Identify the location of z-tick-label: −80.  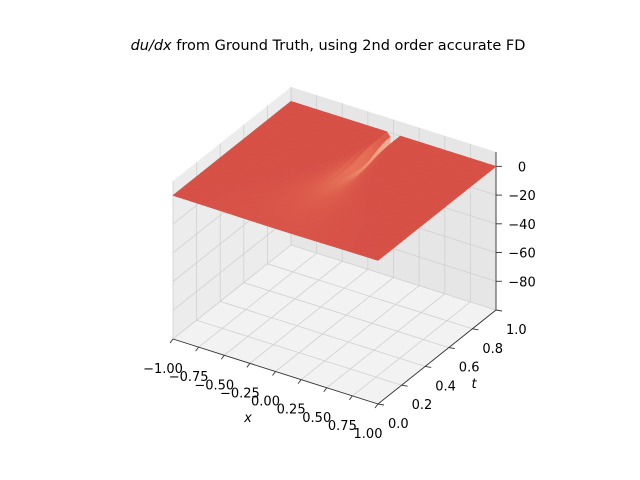
(521, 282).